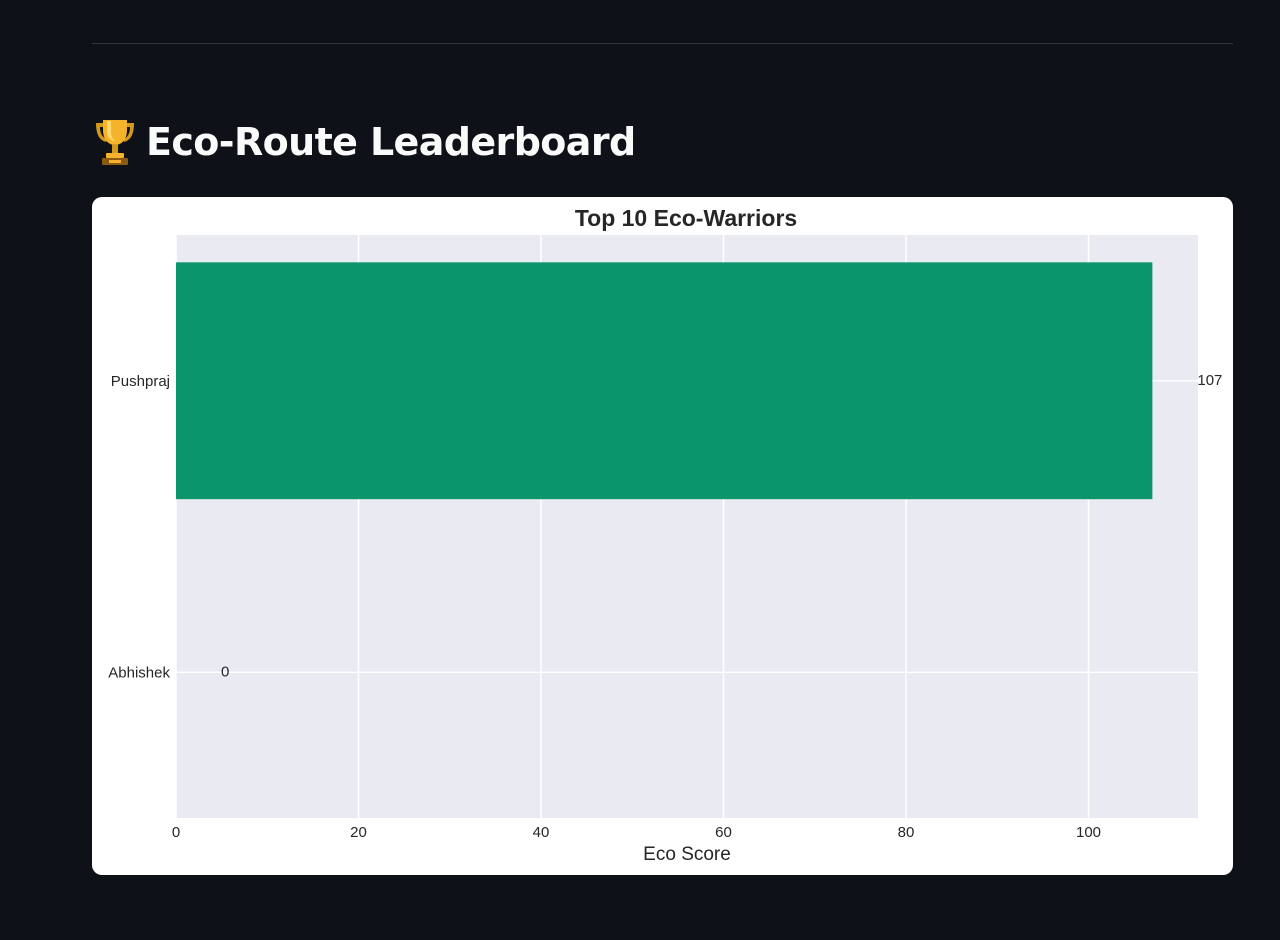 The image size is (1280, 940). What do you see at coordinates (541, 832) in the screenshot?
I see `x-tick-label: 40` at bounding box center [541, 832].